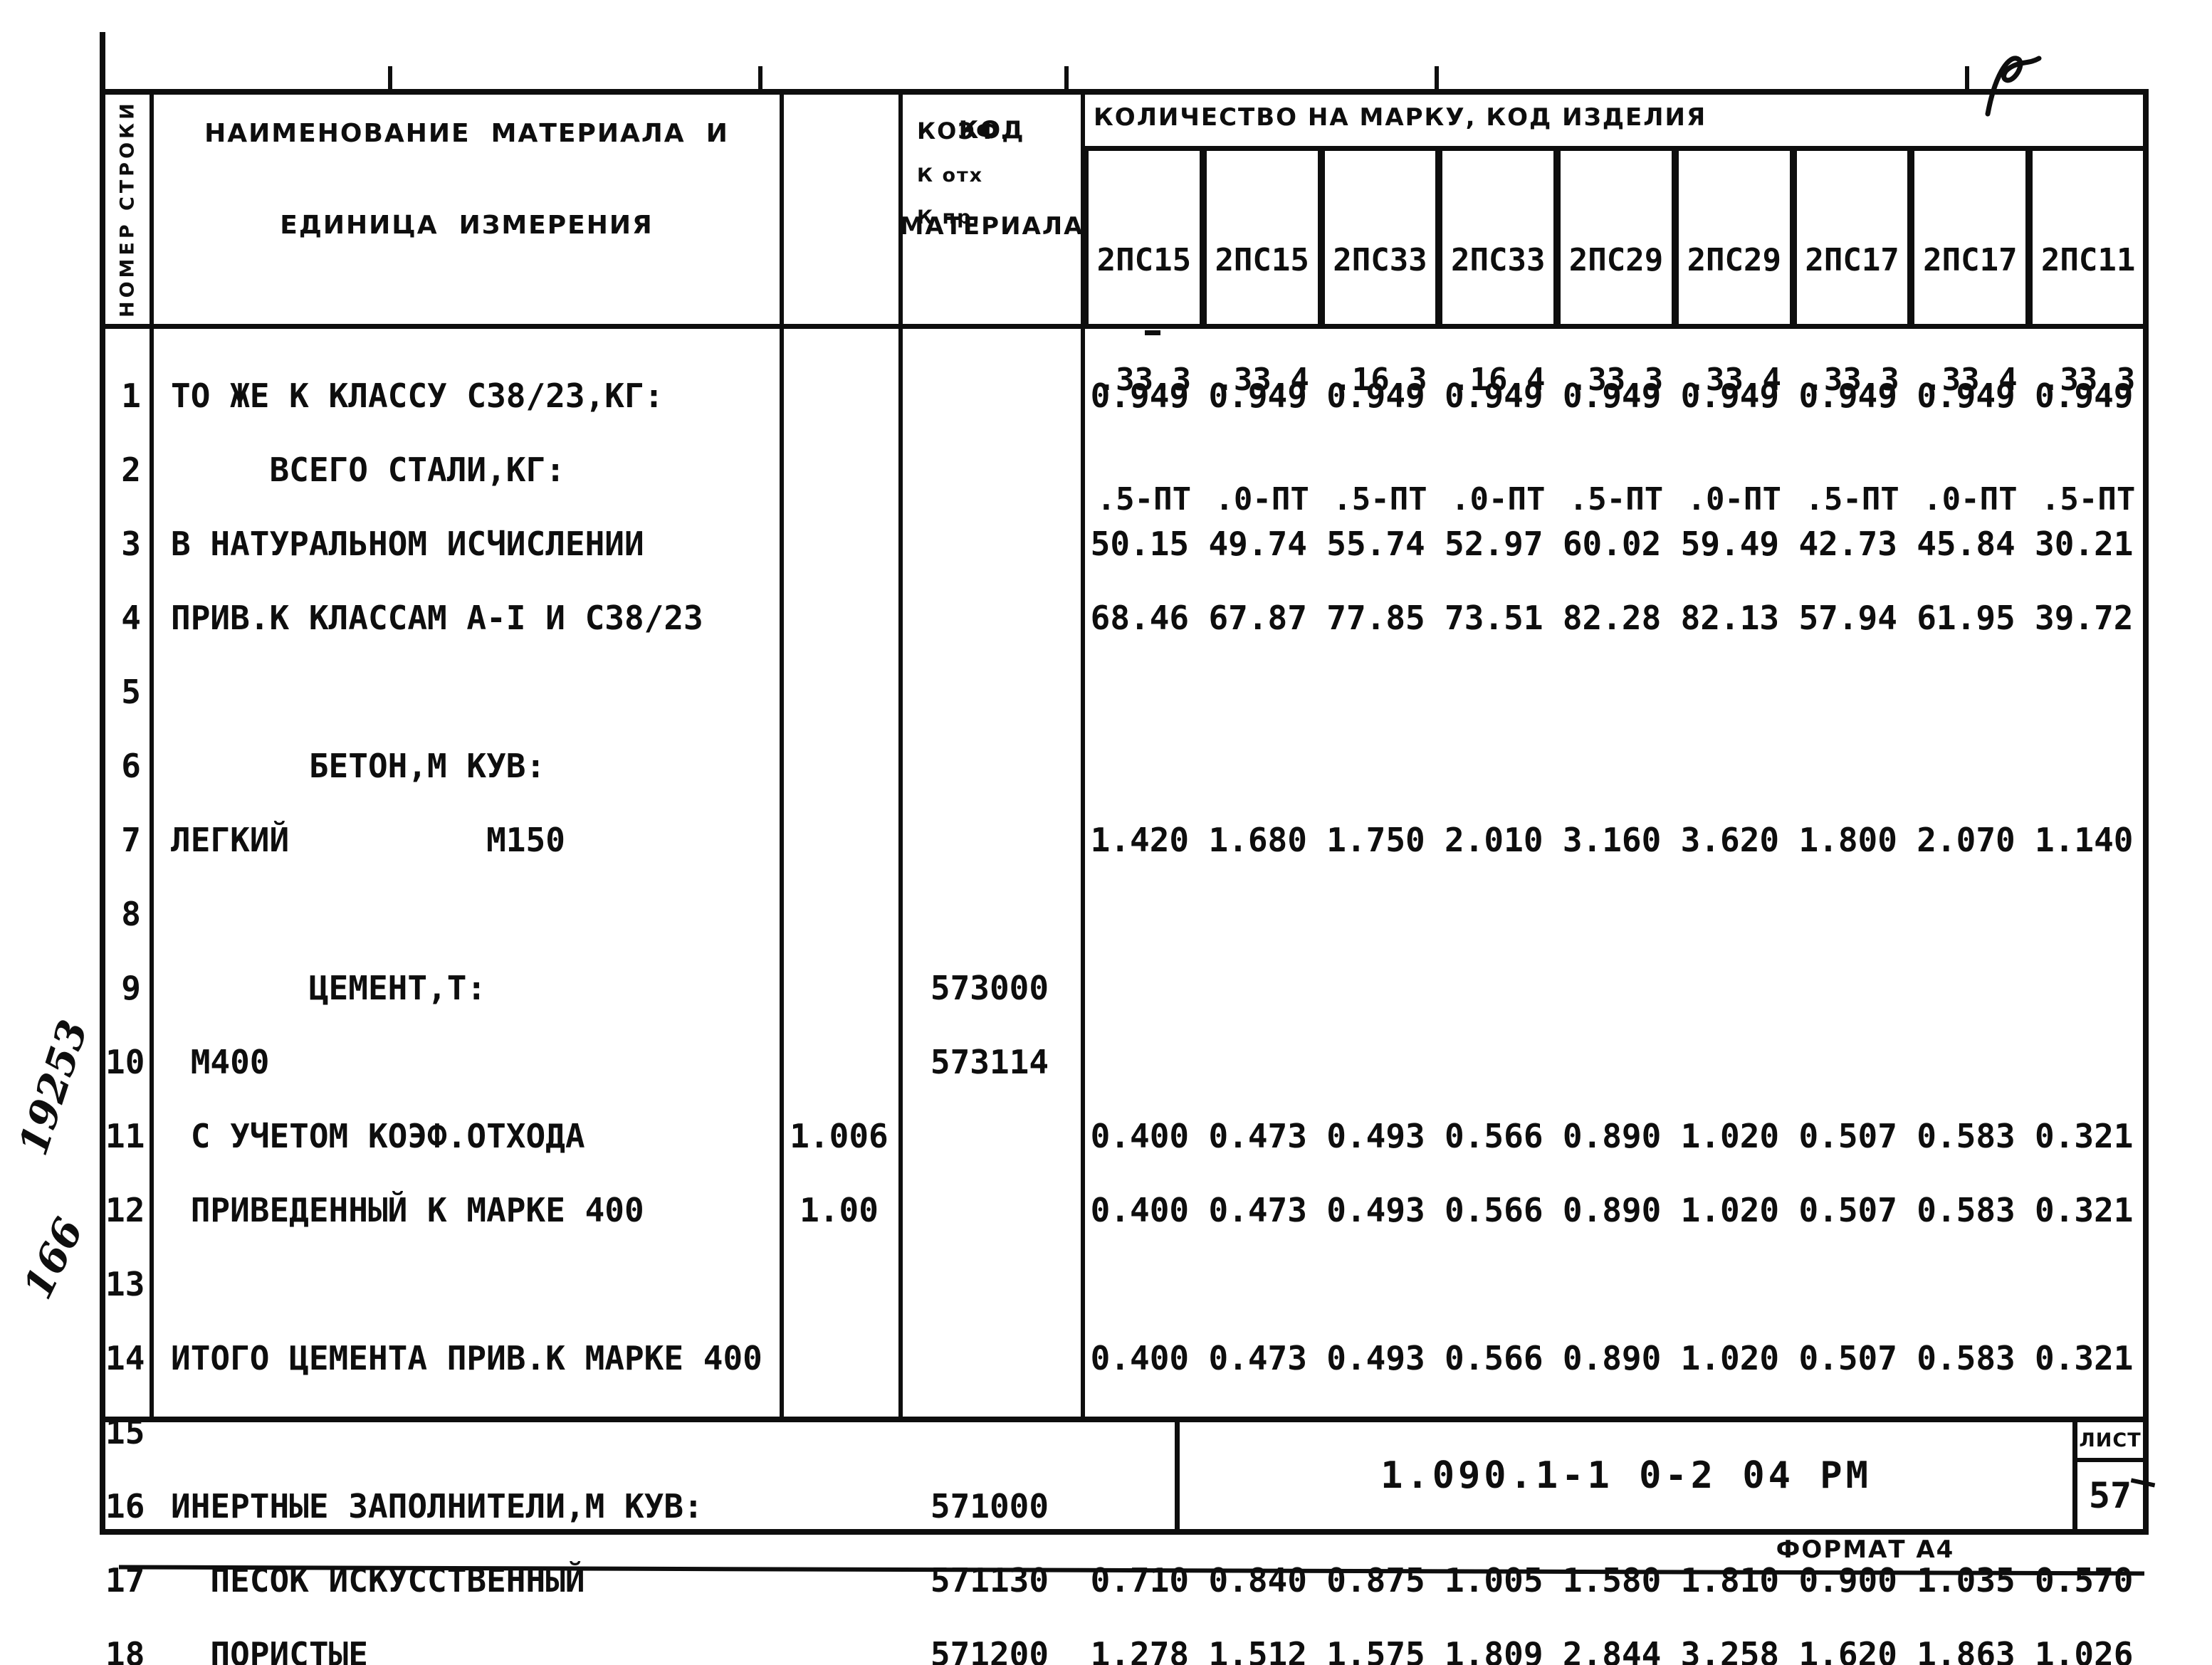  What do you see at coordinates (1381, 334) in the screenshot?
I see `product-mark-header-cell: 2ПС33 .16.3 .5-ПТ` at bounding box center [1381, 334].